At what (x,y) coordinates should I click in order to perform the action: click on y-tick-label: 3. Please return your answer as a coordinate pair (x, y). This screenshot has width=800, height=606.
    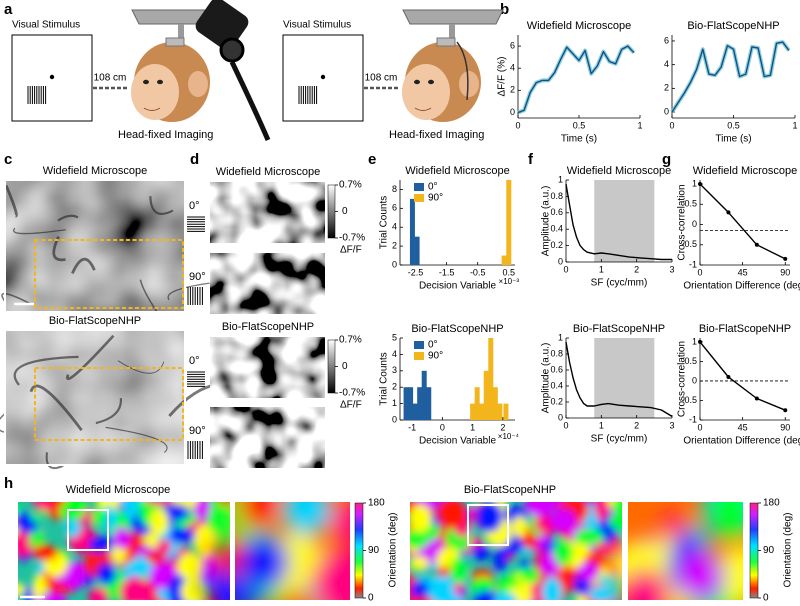
    Looking at the image, I should click on (394, 370).